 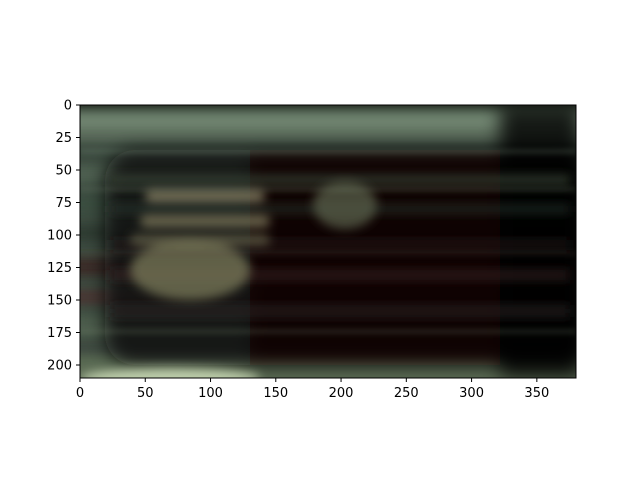 What do you see at coordinates (471, 393) in the screenshot?
I see `x-tick-label: 300` at bounding box center [471, 393].